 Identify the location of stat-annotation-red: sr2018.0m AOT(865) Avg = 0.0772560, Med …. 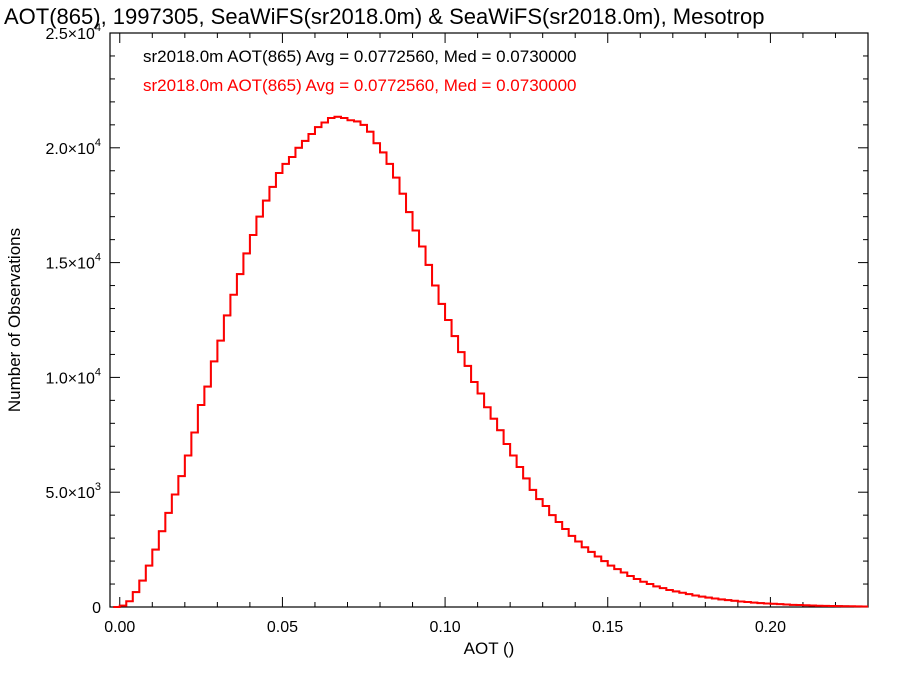
(360, 85).